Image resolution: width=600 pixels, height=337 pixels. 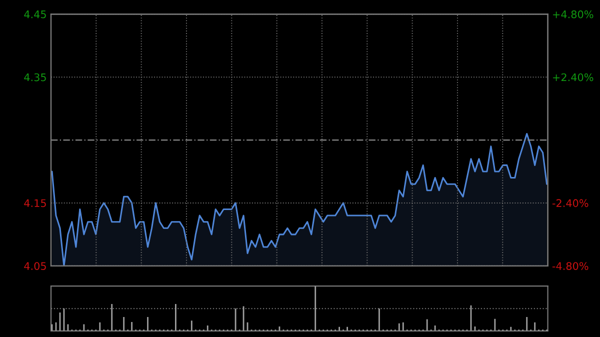 I want to click on y-tick-label: 4.05, so click(x=35, y=266).